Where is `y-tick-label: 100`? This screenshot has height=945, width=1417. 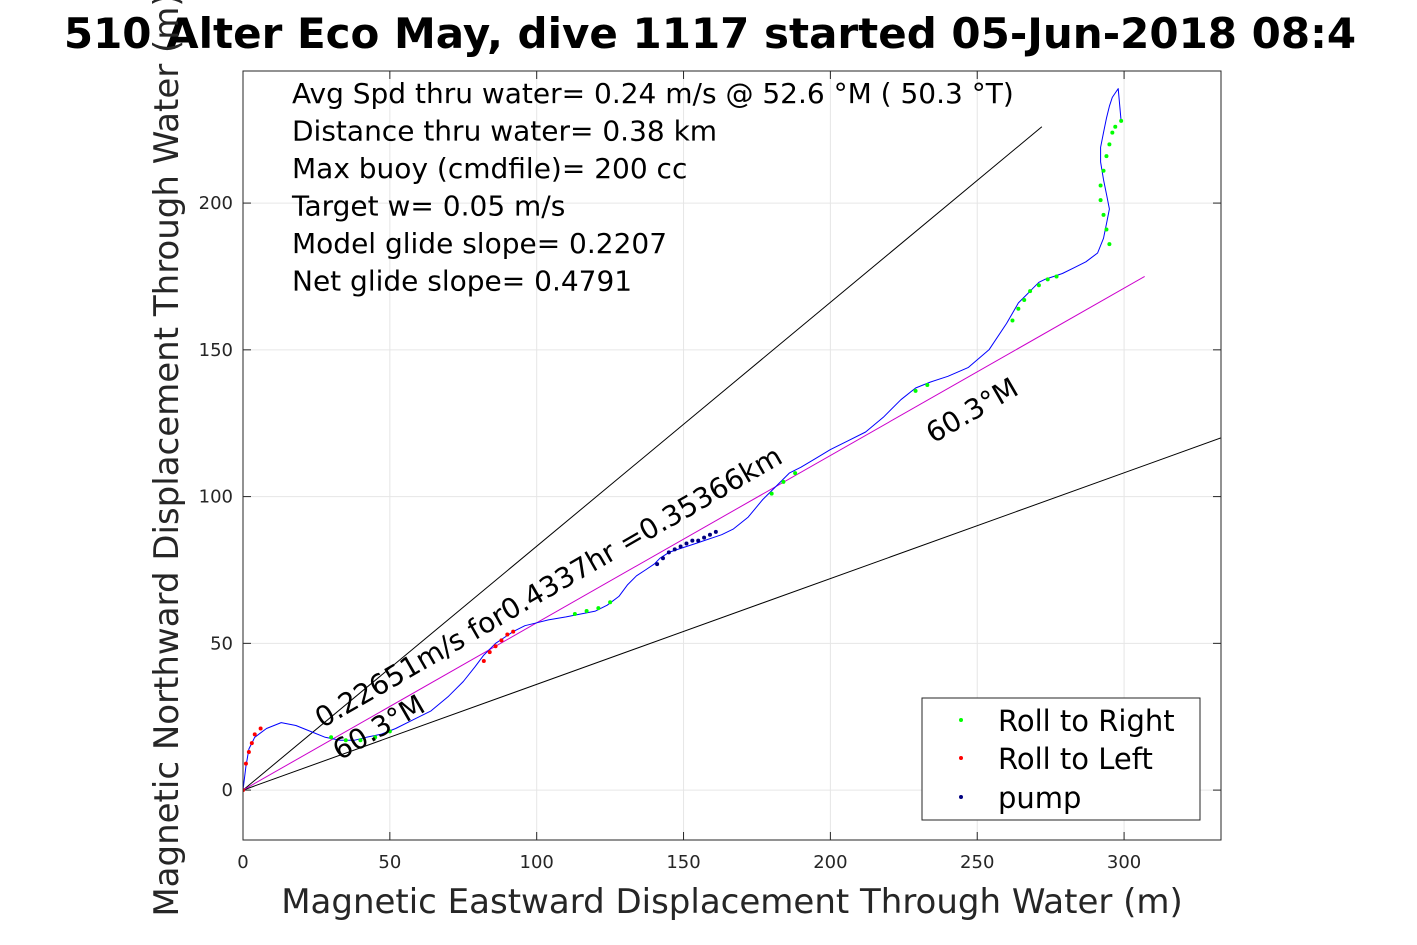
y-tick-label: 100 is located at coordinates (216, 497).